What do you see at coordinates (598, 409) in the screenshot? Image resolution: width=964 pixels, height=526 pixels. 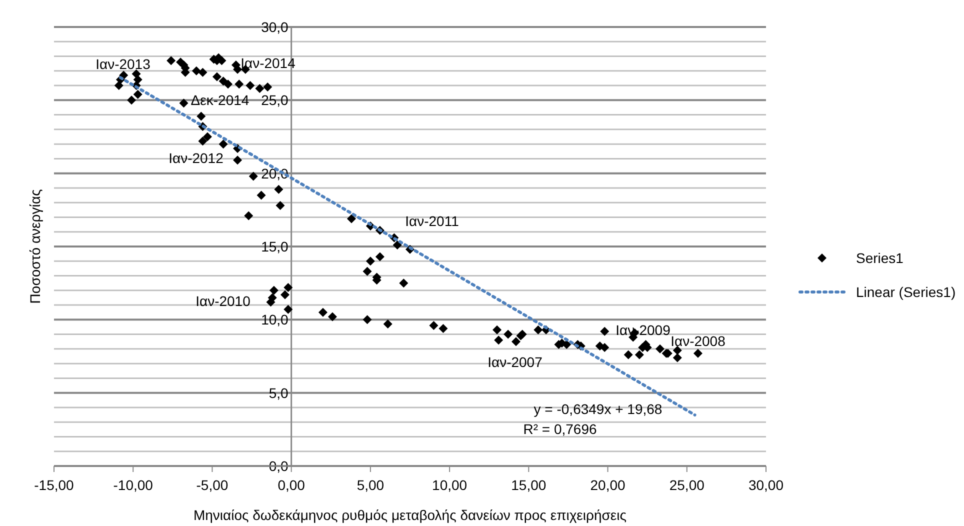 I see `annotation: y = -0,6349x + 19,68` at bounding box center [598, 409].